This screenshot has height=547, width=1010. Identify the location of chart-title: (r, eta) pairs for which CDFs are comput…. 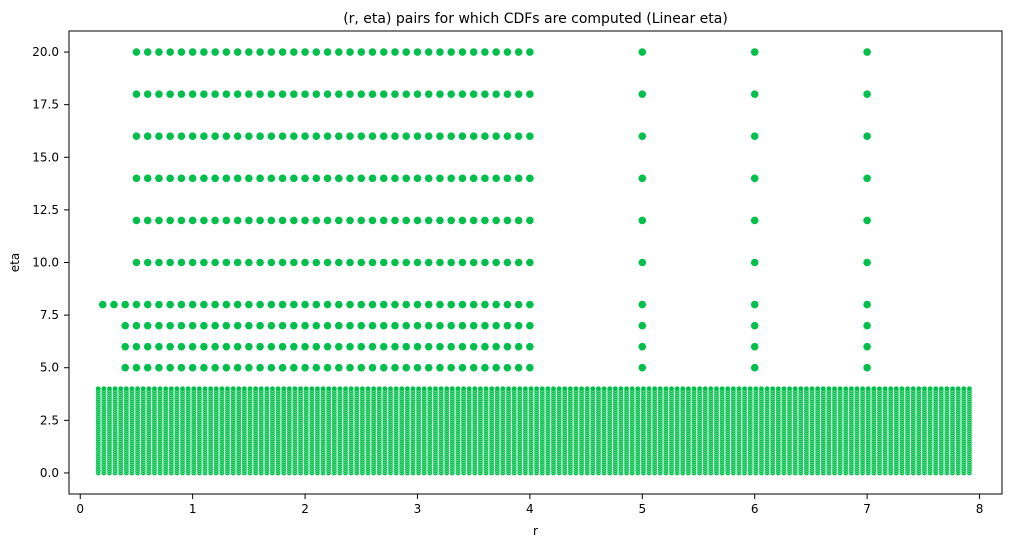
(535, 19).